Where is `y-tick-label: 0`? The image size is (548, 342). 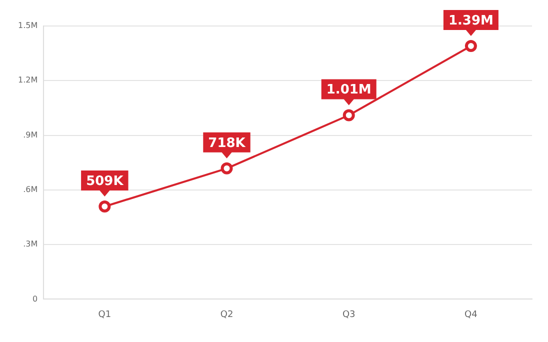 y-tick-label: 0 is located at coordinates (35, 299).